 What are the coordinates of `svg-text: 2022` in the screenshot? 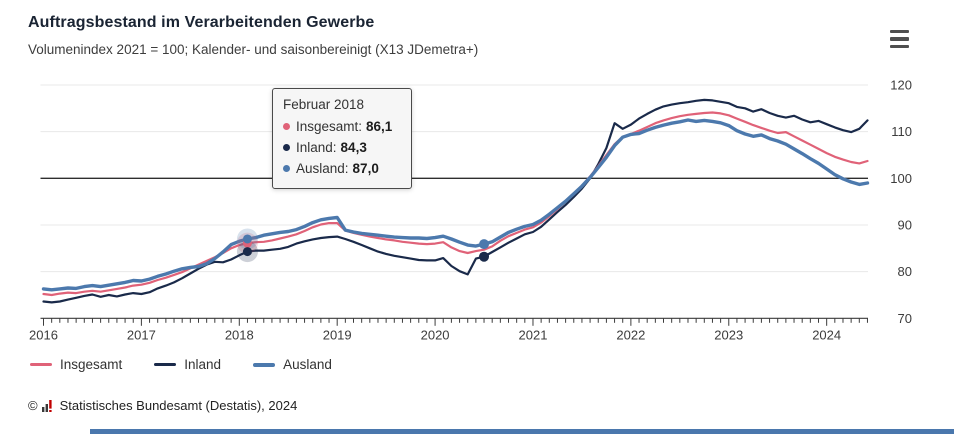 It's located at (630, 334).